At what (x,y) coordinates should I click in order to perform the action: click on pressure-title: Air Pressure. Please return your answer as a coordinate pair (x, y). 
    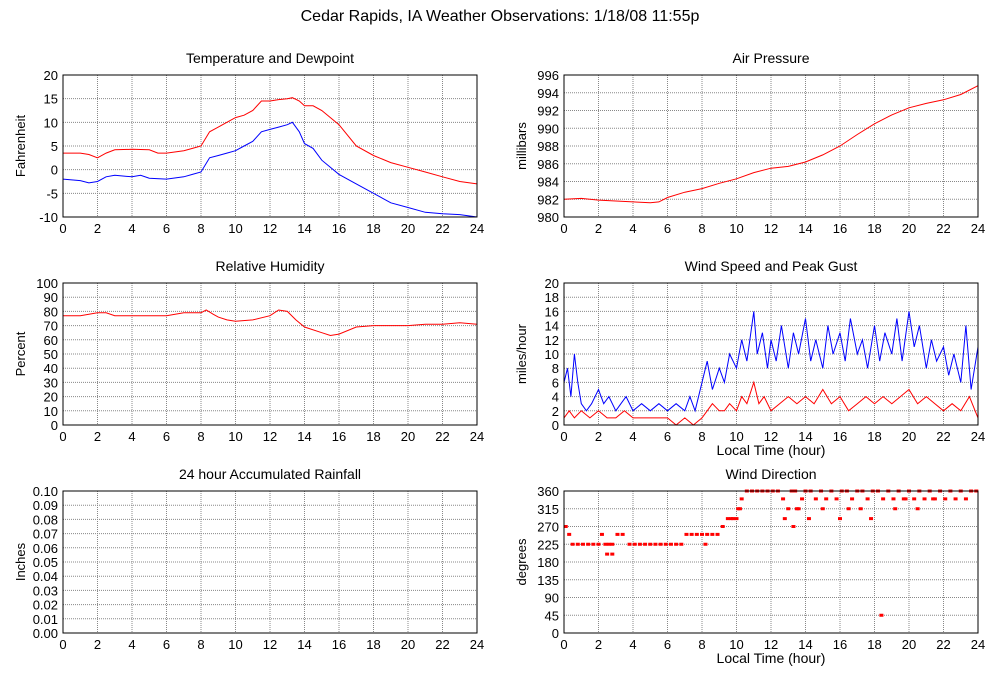
    Looking at the image, I should click on (770, 58).